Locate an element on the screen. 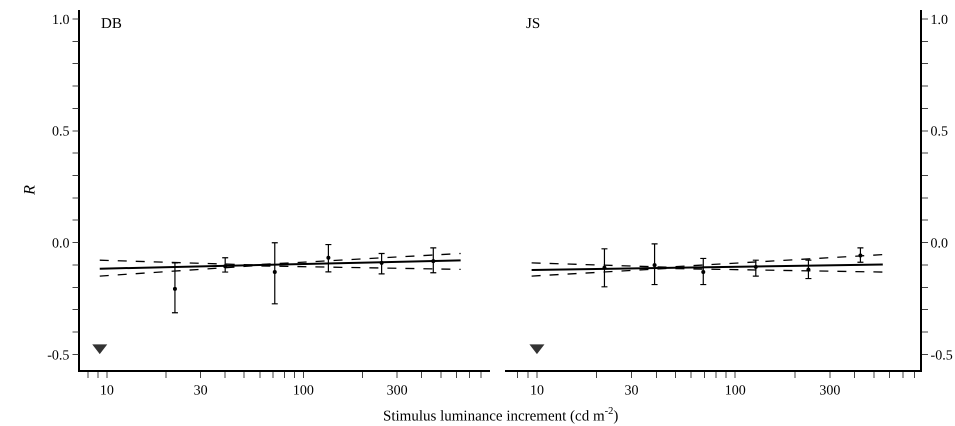 The height and width of the screenshot is (426, 955). y-axis-title: R is located at coordinates (30, 190).